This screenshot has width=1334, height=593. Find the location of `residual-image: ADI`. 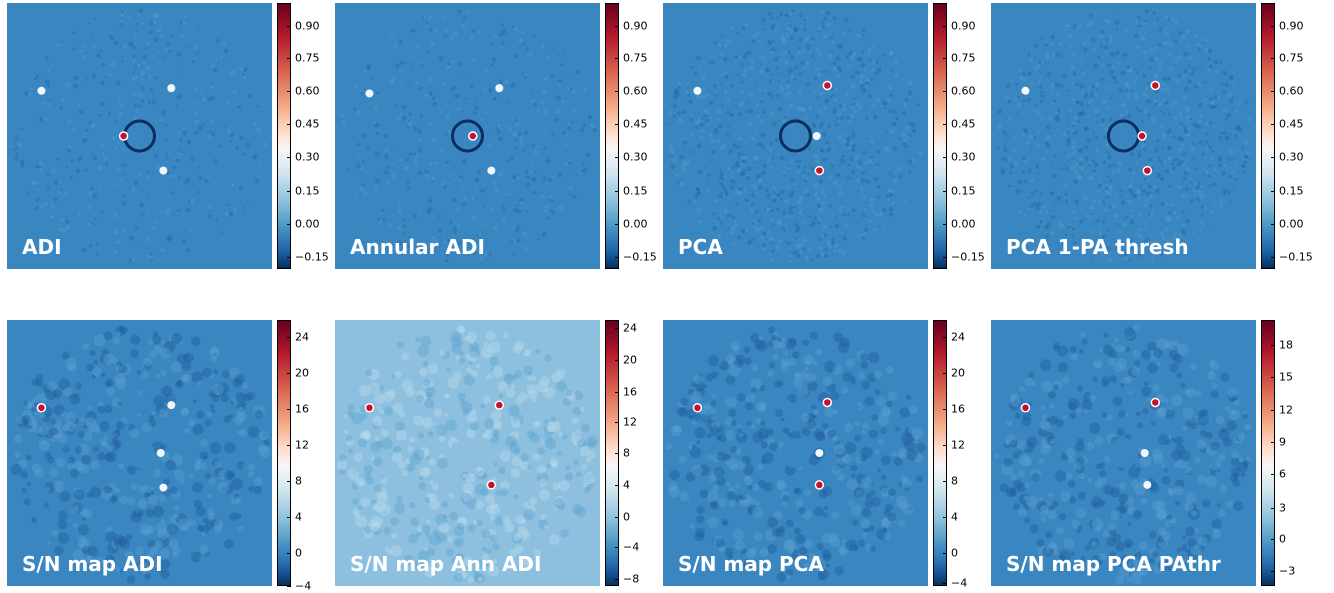

residual-image: ADI is located at coordinates (139, 136).